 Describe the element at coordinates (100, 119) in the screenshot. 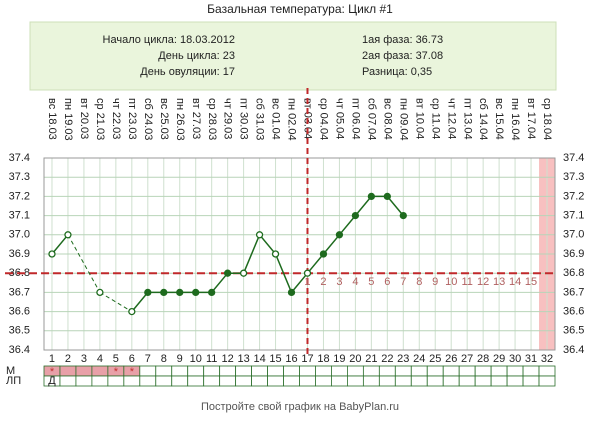

I see `date-label: ср 21.03` at that location.